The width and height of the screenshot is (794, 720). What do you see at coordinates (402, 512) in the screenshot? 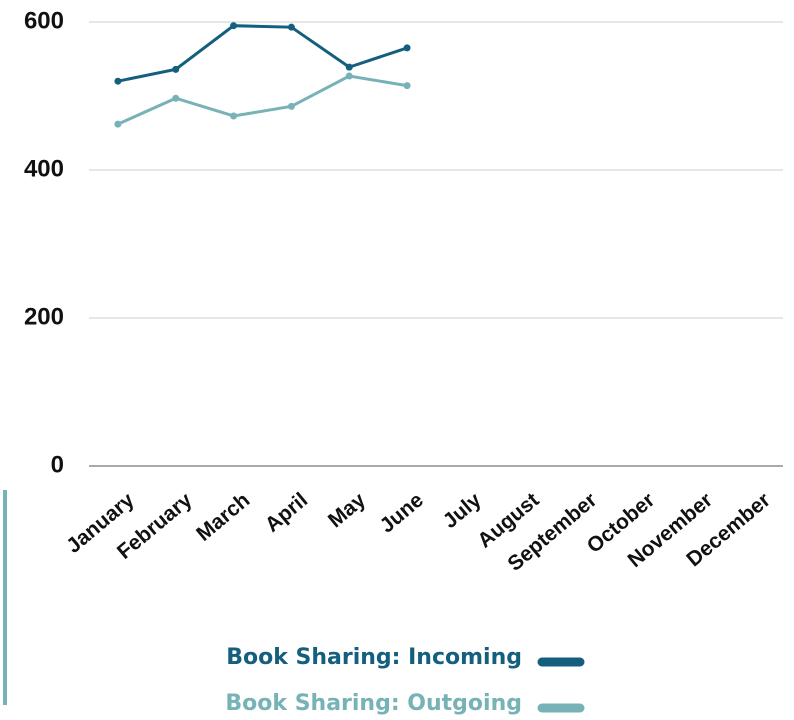
I see `x-tick-label: June` at bounding box center [402, 512].